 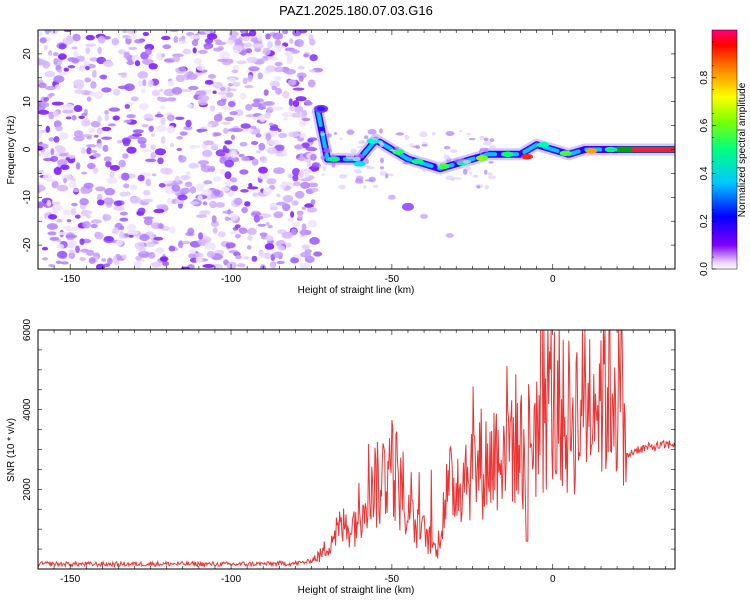 What do you see at coordinates (70, 579) in the screenshot?
I see `snr-x-tick-label: -150` at bounding box center [70, 579].